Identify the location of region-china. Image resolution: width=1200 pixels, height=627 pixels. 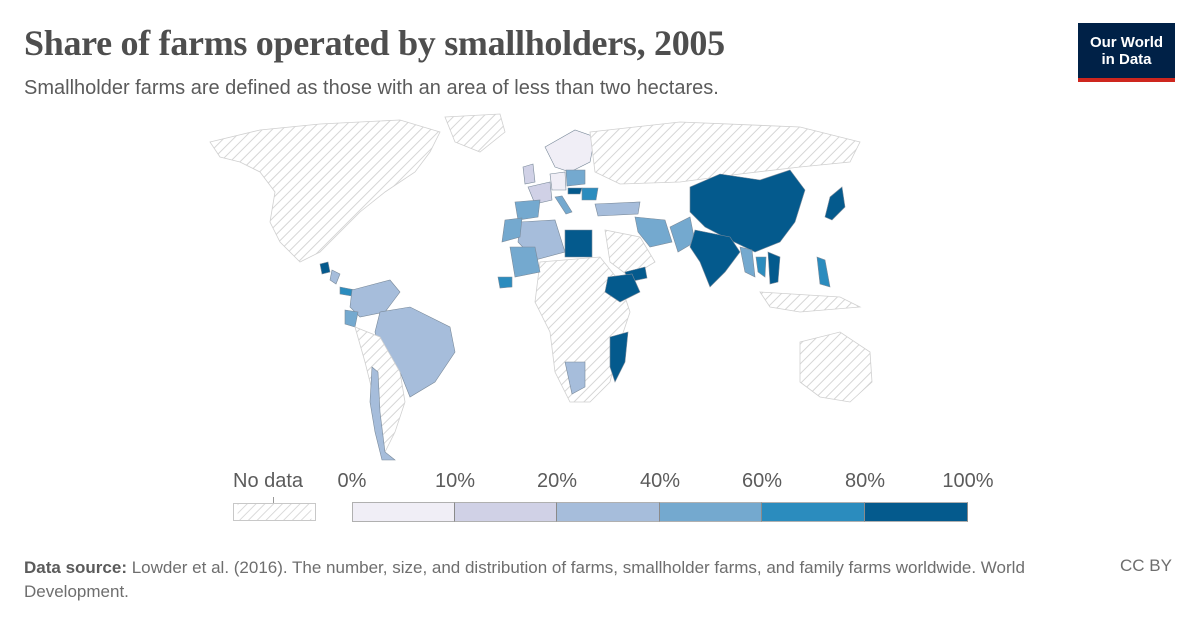
(747, 211).